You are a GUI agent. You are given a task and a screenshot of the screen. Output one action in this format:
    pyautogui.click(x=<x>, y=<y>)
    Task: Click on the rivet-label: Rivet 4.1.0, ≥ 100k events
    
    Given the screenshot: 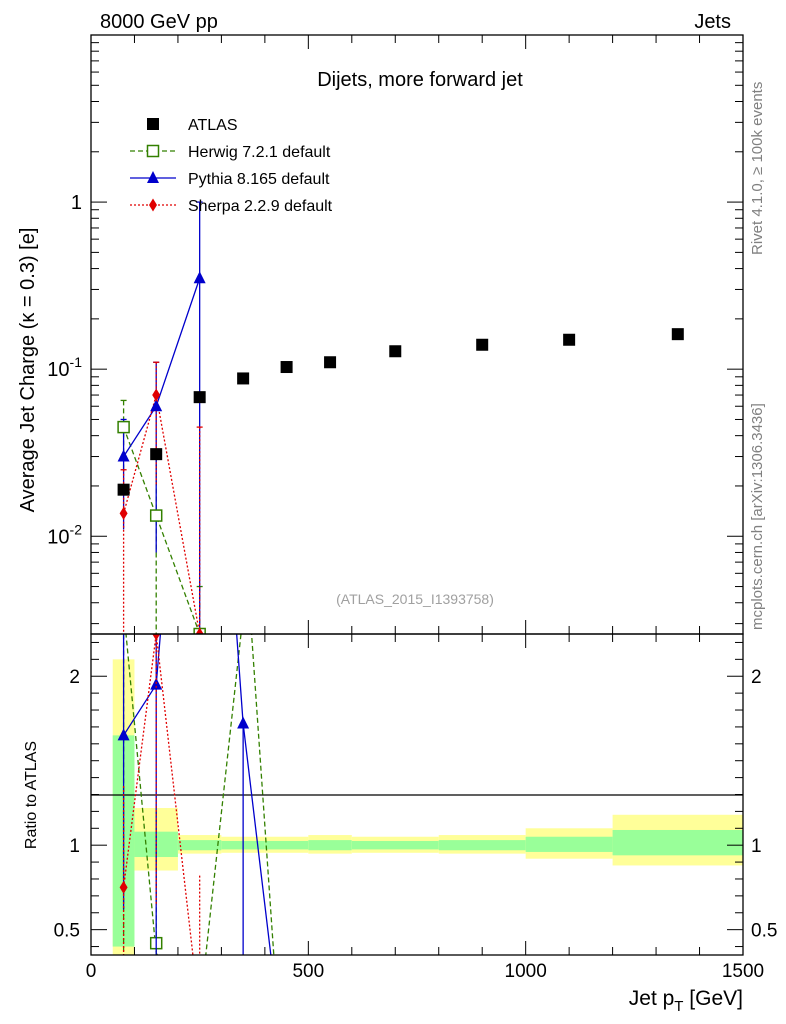 What is the action you would take?
    pyautogui.click(x=757, y=168)
    